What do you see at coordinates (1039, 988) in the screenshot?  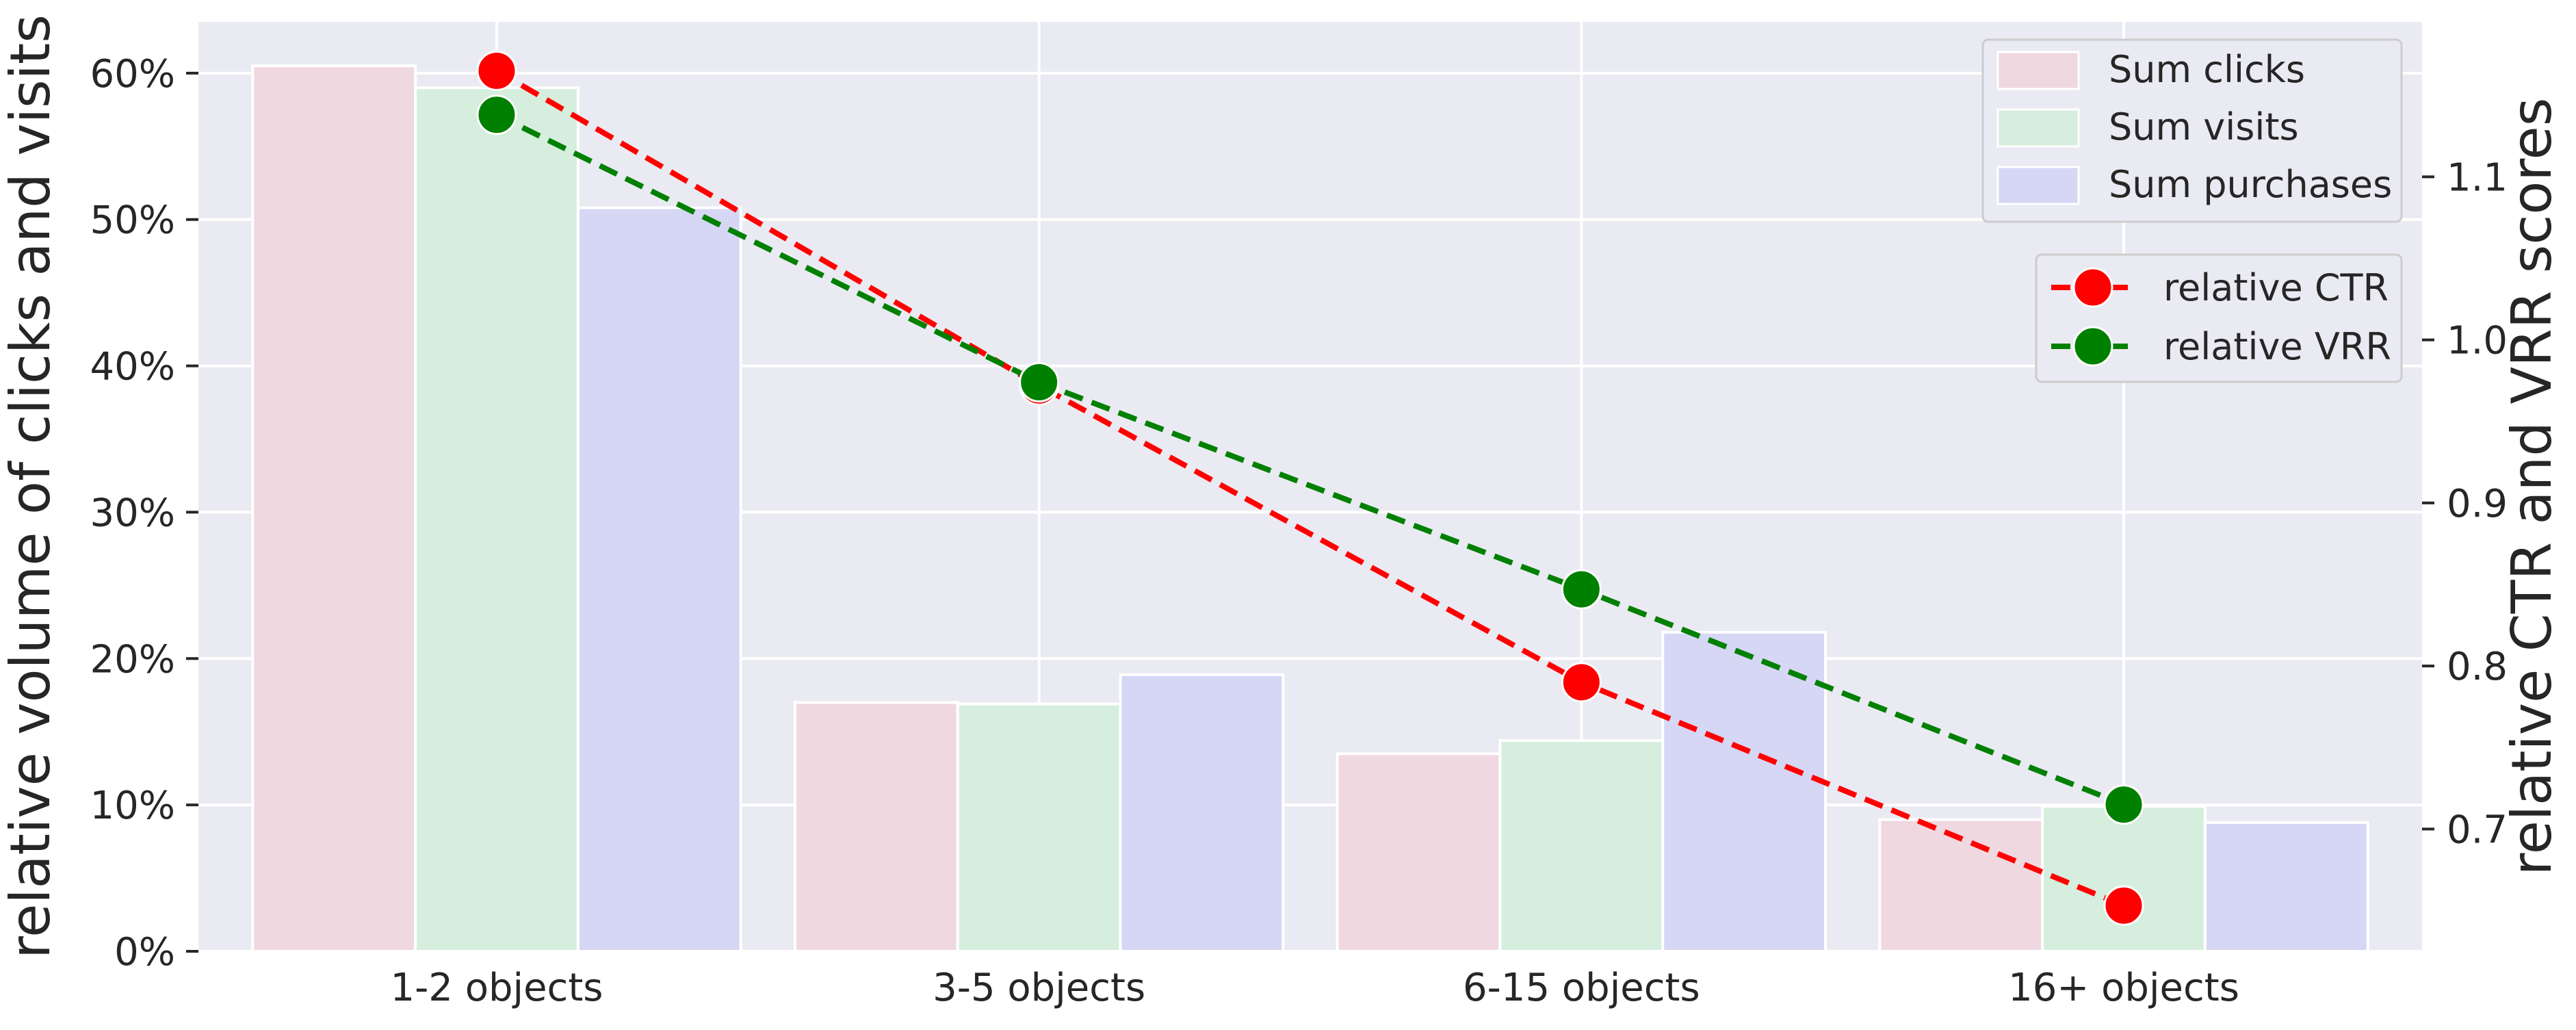 I see `x-tick-label-1: 3-5 objects` at bounding box center [1039, 988].